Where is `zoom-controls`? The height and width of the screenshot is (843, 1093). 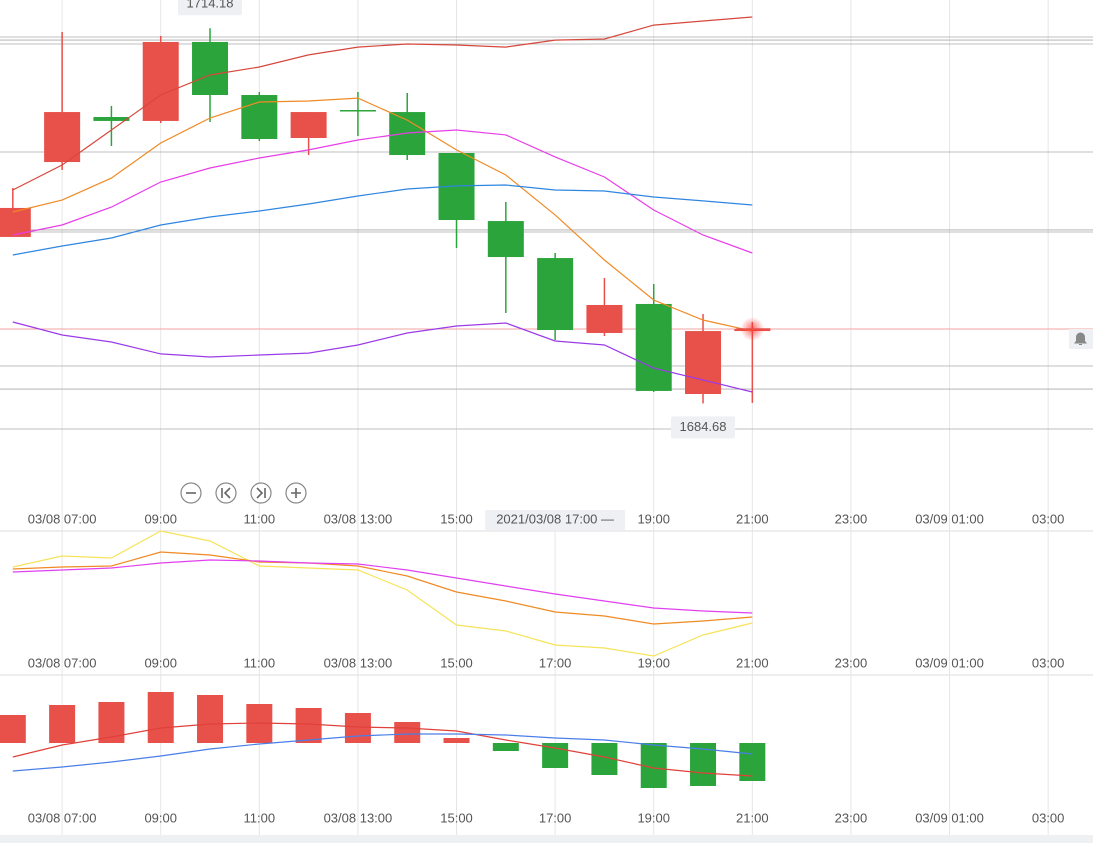
zoom-controls is located at coordinates (243, 493).